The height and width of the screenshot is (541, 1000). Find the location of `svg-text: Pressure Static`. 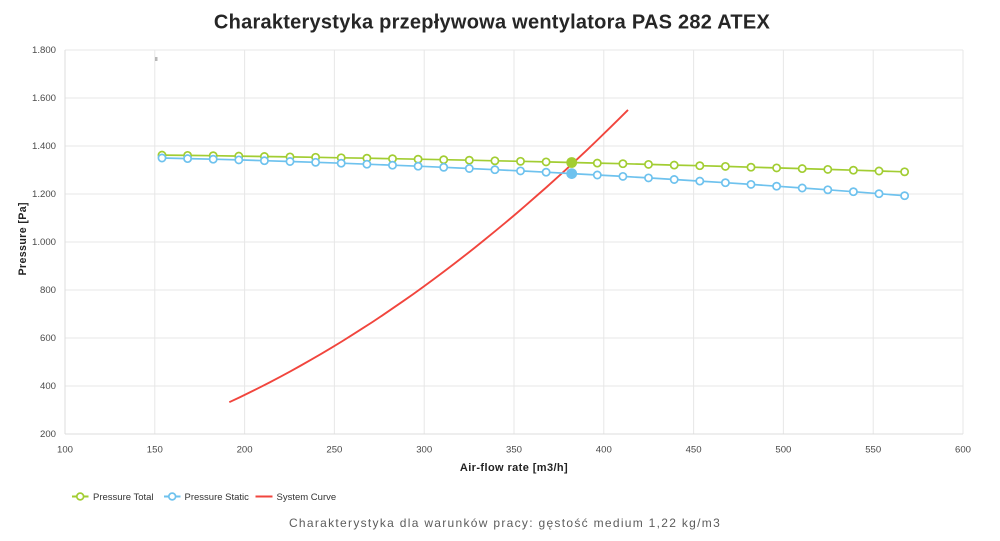

svg-text: Pressure Static is located at coordinates (217, 497).